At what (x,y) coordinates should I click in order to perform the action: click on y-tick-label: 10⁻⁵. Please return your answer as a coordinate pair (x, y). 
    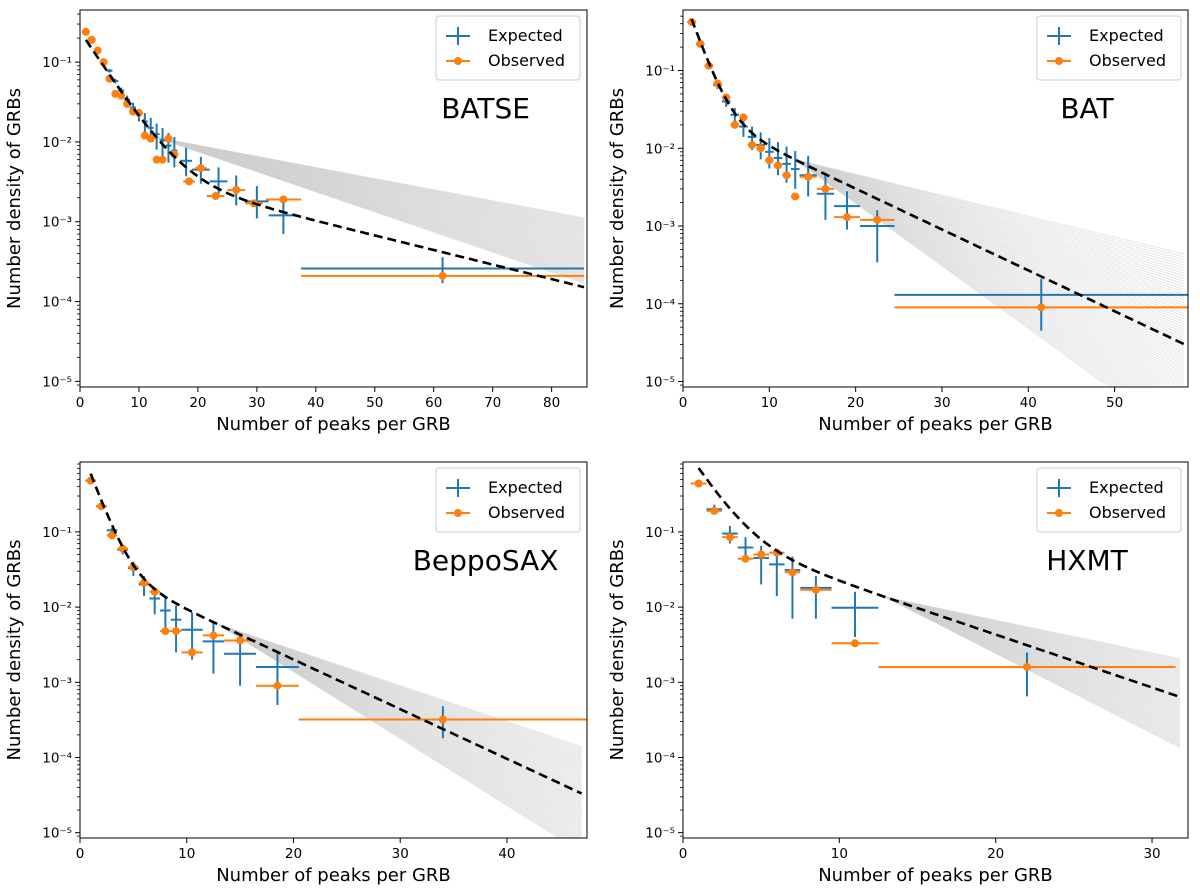
    Looking at the image, I should click on (57, 382).